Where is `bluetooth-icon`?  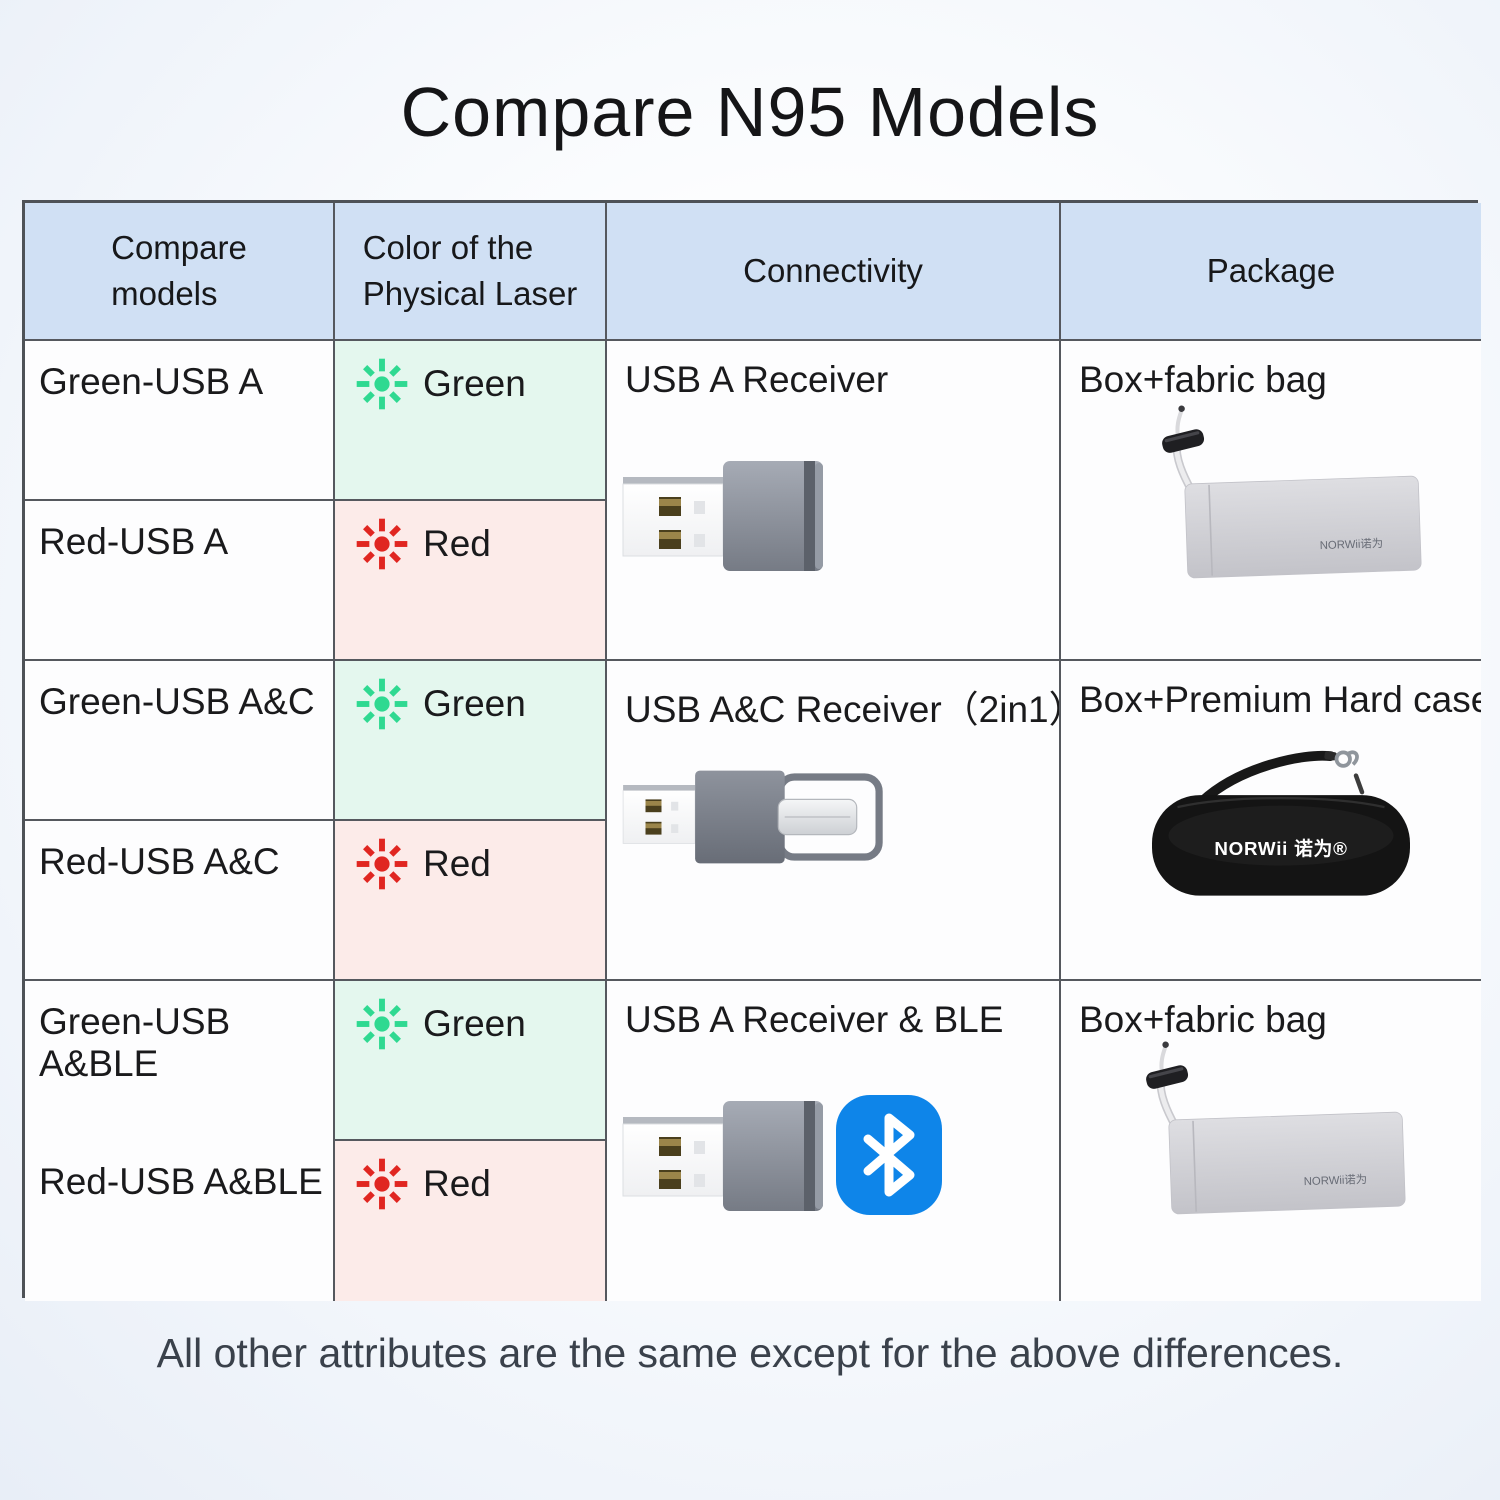 bluetooth-icon is located at coordinates (889, 1155).